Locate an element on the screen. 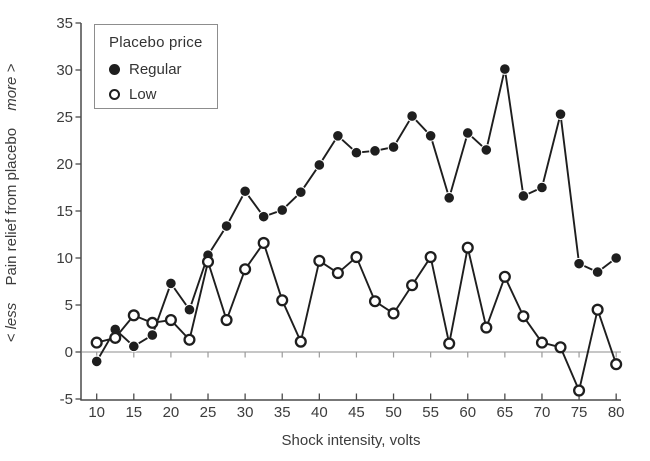 The image size is (650, 461). y-tick-label: 20 is located at coordinates (64, 164).